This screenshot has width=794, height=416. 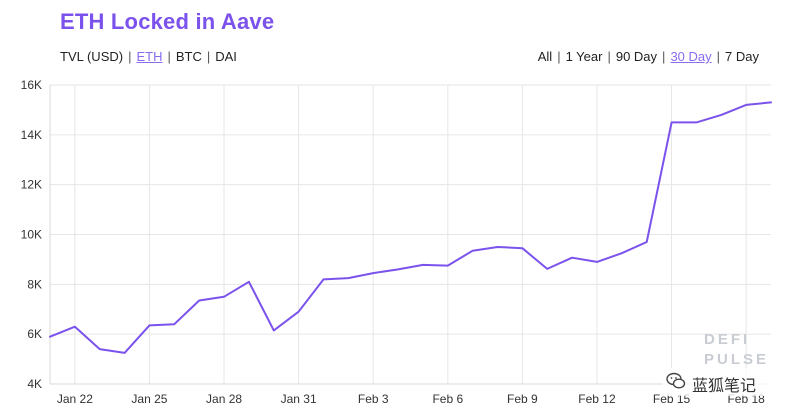 I want to click on x-tick-label: Jan 22, so click(x=75, y=399).